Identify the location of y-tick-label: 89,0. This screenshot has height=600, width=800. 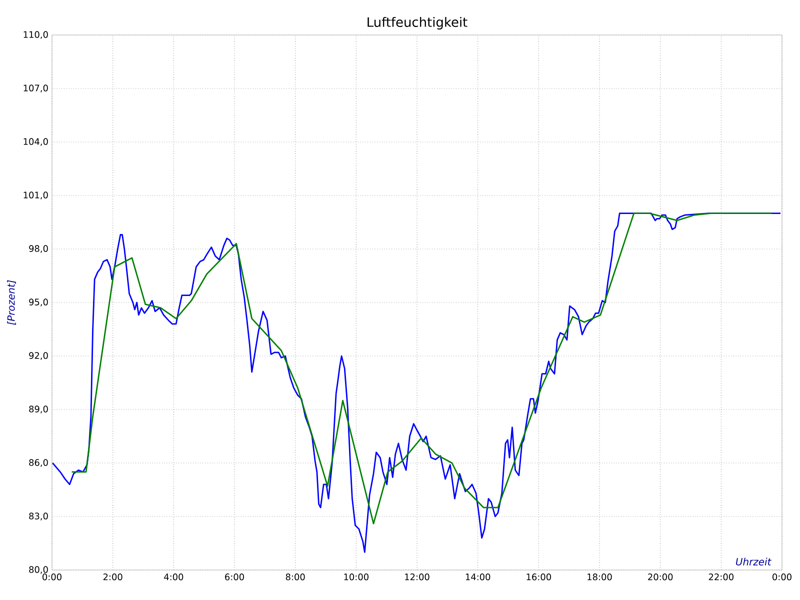
(38, 410).